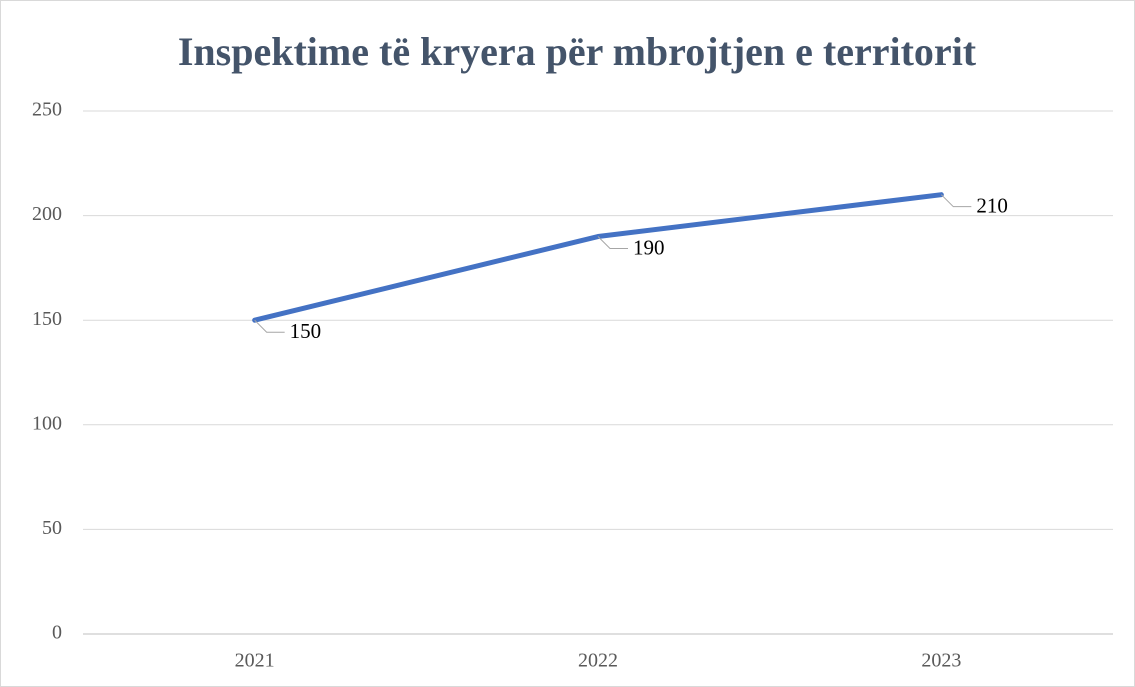  I want to click on y-tick-label: 100, so click(47, 423).